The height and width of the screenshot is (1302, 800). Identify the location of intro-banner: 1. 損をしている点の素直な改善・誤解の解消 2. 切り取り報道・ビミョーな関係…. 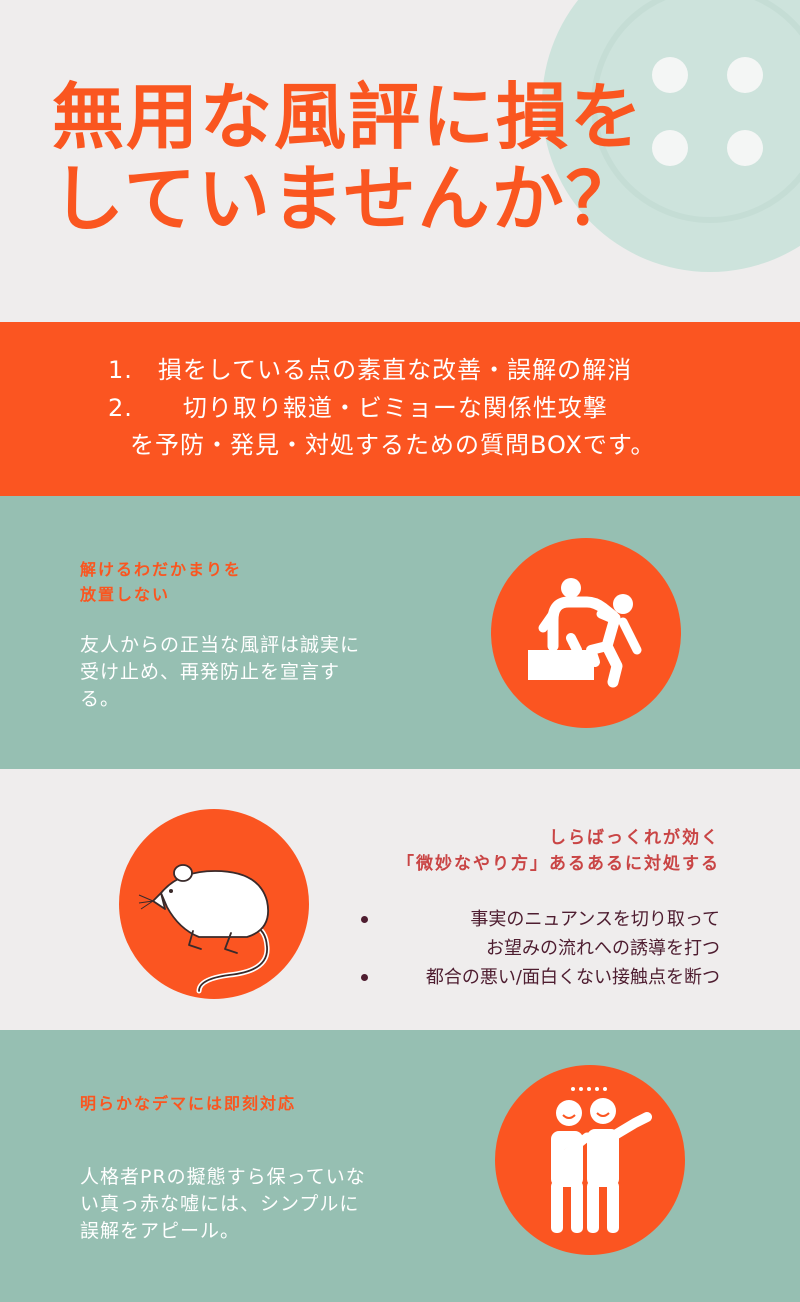
(400, 409).